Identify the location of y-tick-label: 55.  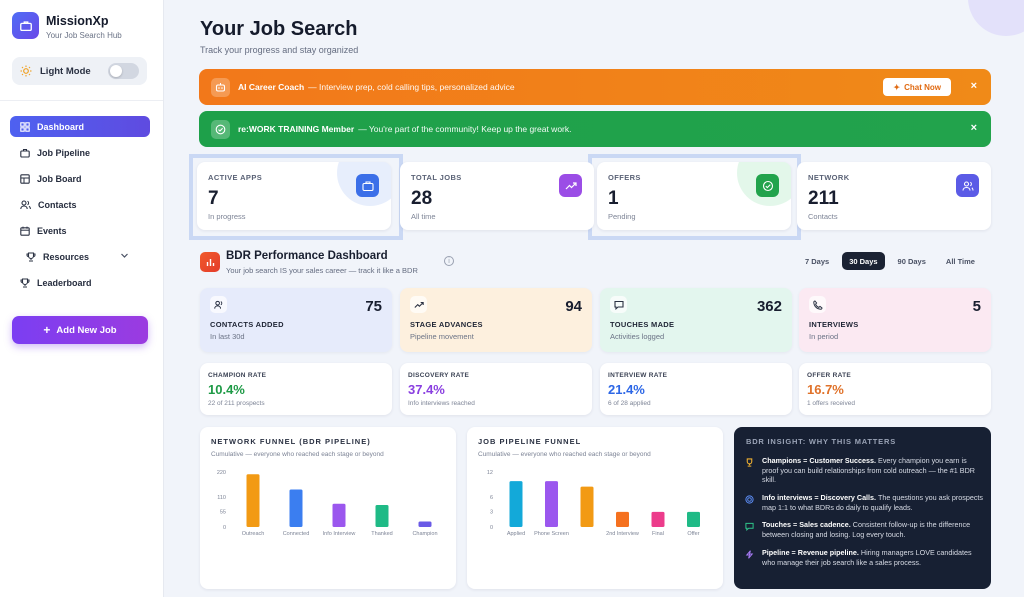
(223, 513).